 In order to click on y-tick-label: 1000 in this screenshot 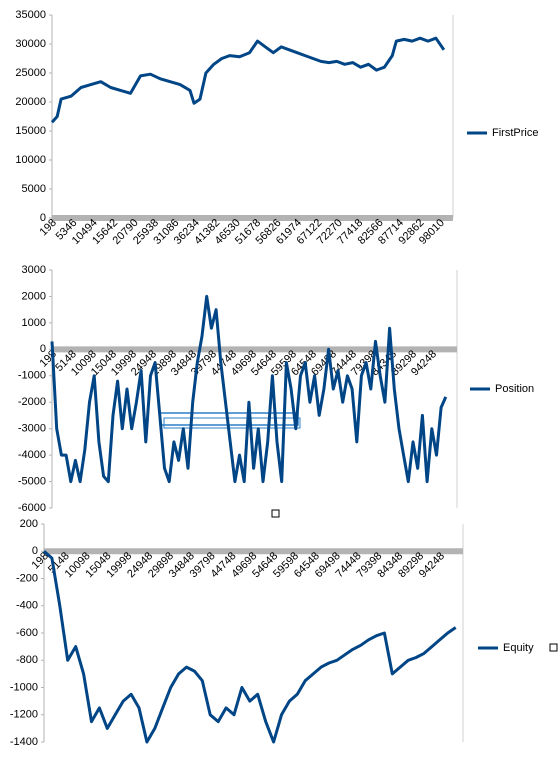, I will do `click(34, 323)`.